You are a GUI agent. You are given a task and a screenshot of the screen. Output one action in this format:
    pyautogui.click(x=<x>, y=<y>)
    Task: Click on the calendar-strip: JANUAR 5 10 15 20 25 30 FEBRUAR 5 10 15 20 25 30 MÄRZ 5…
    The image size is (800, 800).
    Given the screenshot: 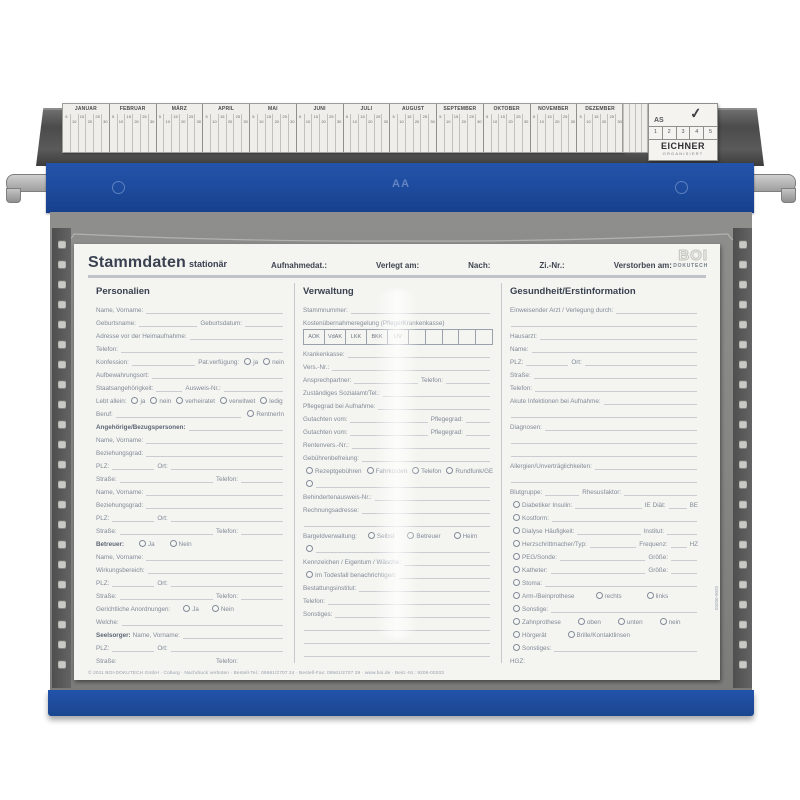 What is the action you would take?
    pyautogui.click(x=343, y=128)
    